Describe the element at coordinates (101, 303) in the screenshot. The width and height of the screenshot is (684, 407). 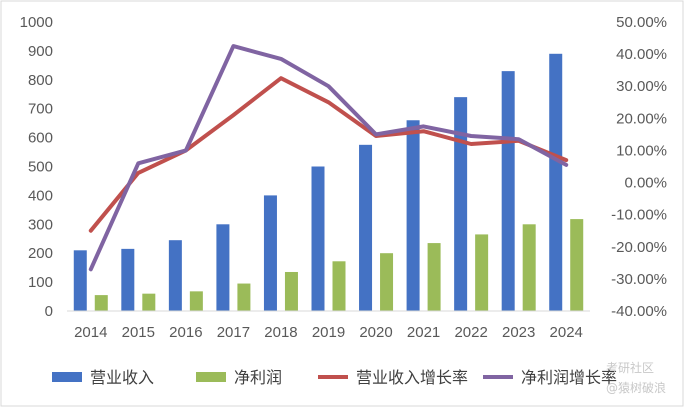
I see `bar-net-profit-2014` at that location.